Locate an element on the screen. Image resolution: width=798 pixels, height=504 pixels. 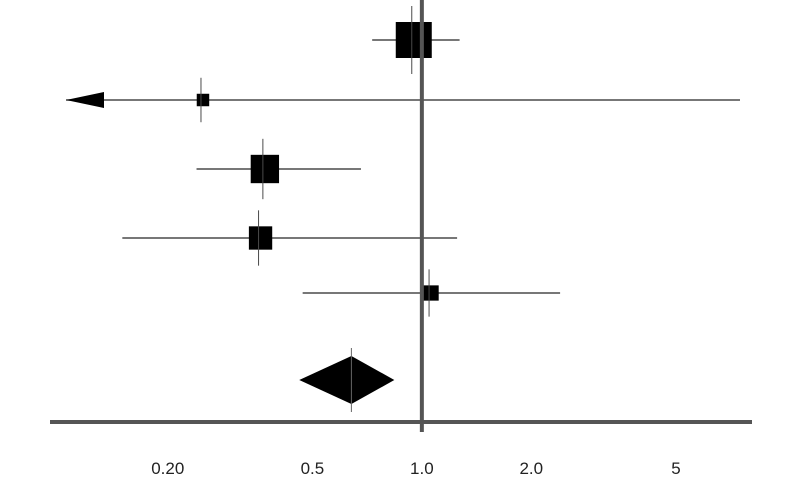
x-tick-label: 5 is located at coordinates (675, 468).